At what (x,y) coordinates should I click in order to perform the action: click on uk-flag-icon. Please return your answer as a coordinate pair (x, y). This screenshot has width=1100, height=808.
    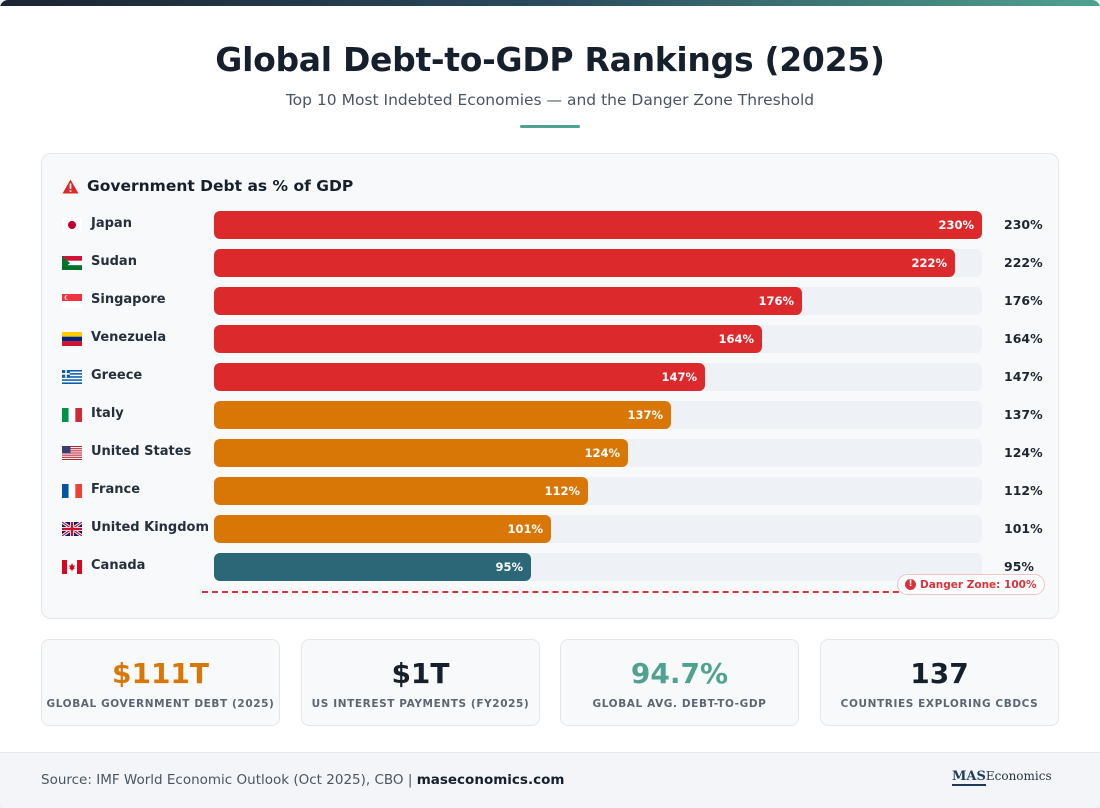
    Looking at the image, I should click on (72, 529).